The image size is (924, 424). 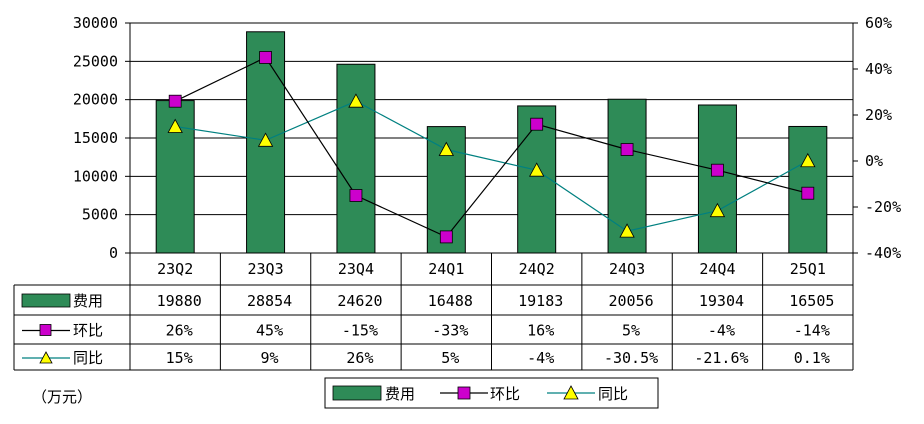 What do you see at coordinates (95, 138) in the screenshot?
I see `left-tick-label: 15000` at bounding box center [95, 138].